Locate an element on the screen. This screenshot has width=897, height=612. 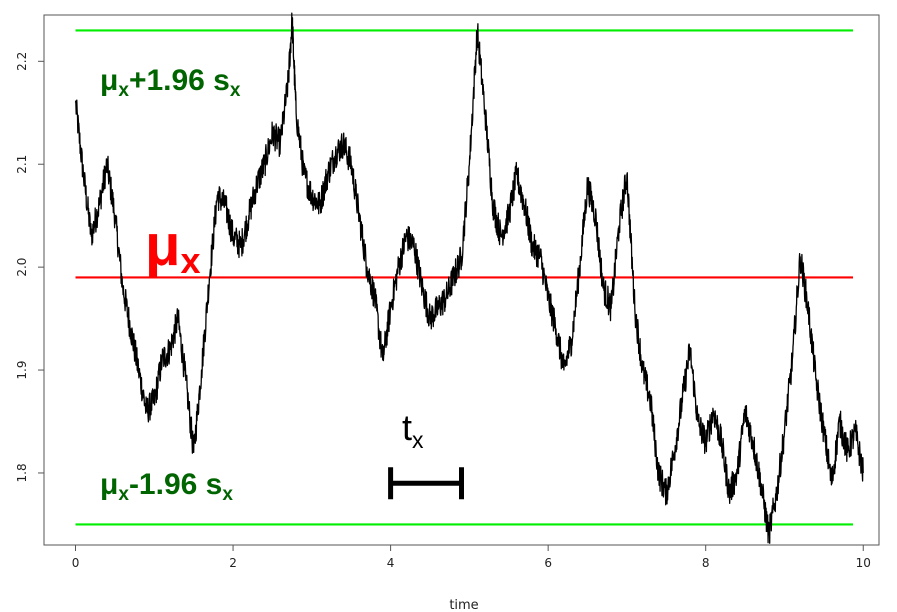
upper-mu-sub: x is located at coordinates (123, 90).